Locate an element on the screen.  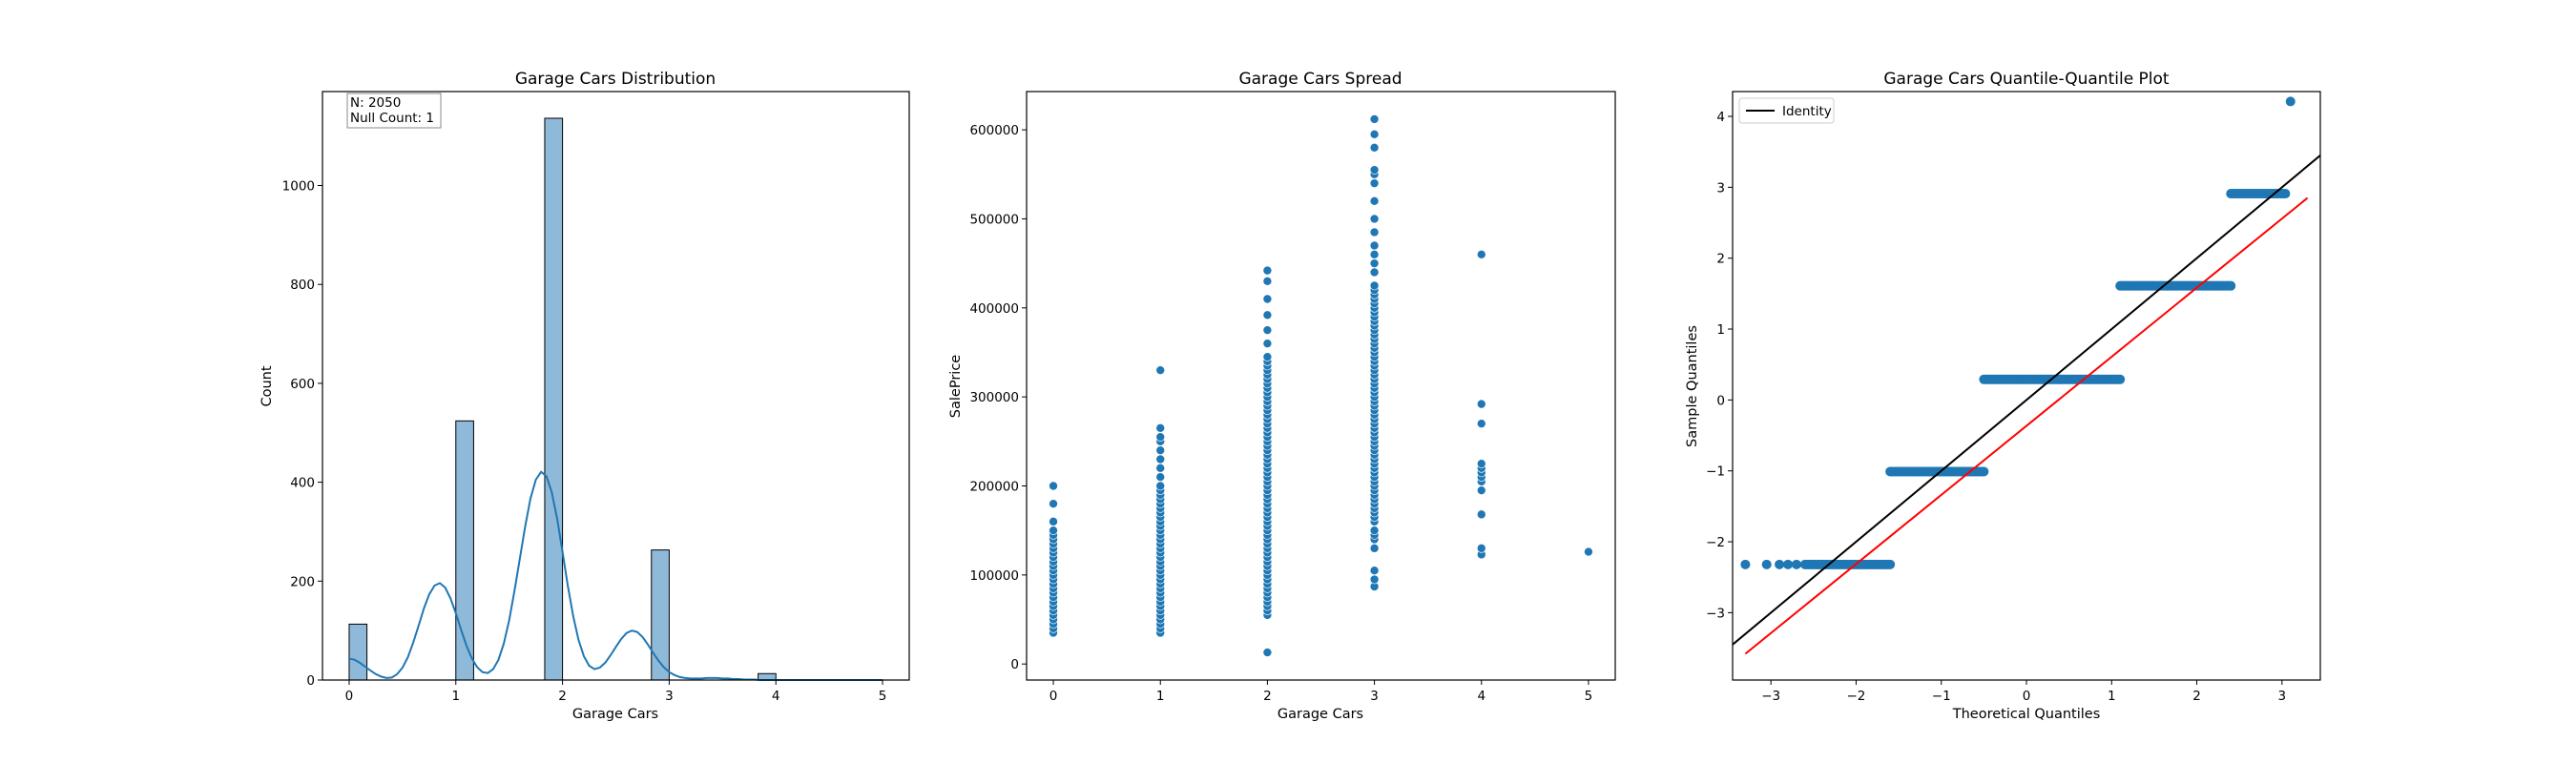
histogram-x-tick-label: 4 is located at coordinates (776, 696).